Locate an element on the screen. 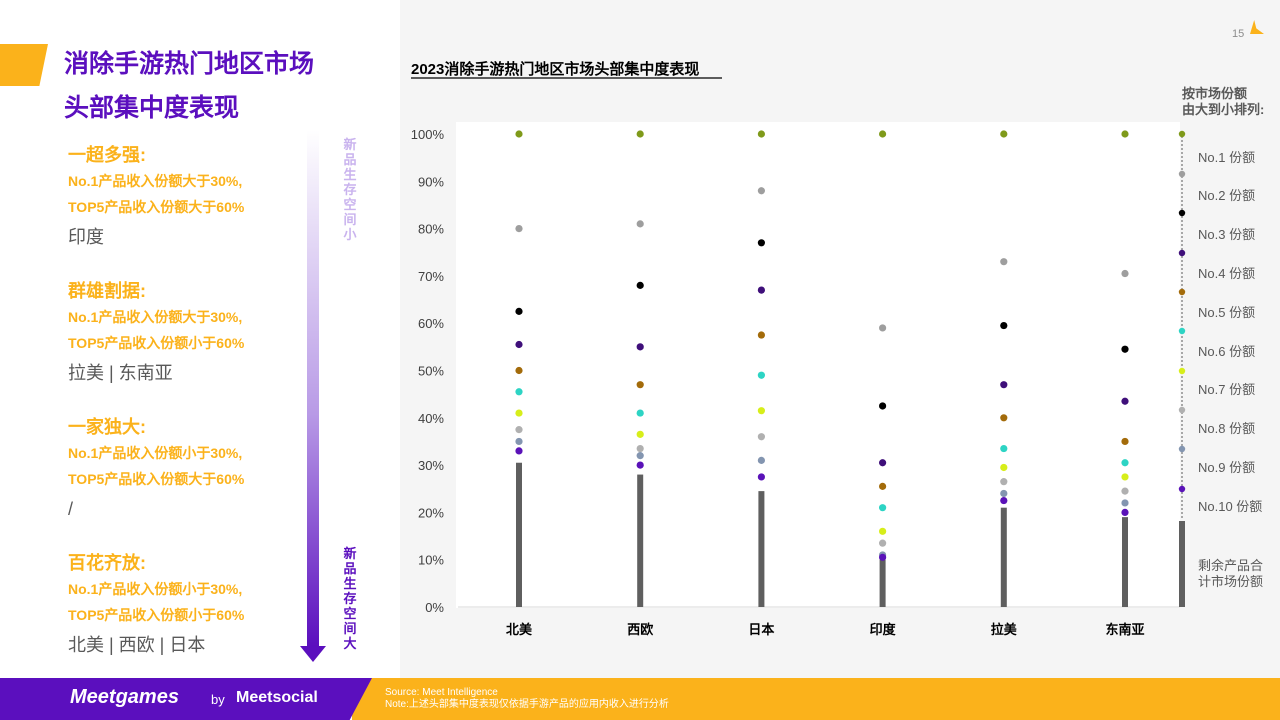  x-tick-label: 日本 is located at coordinates (761, 629).